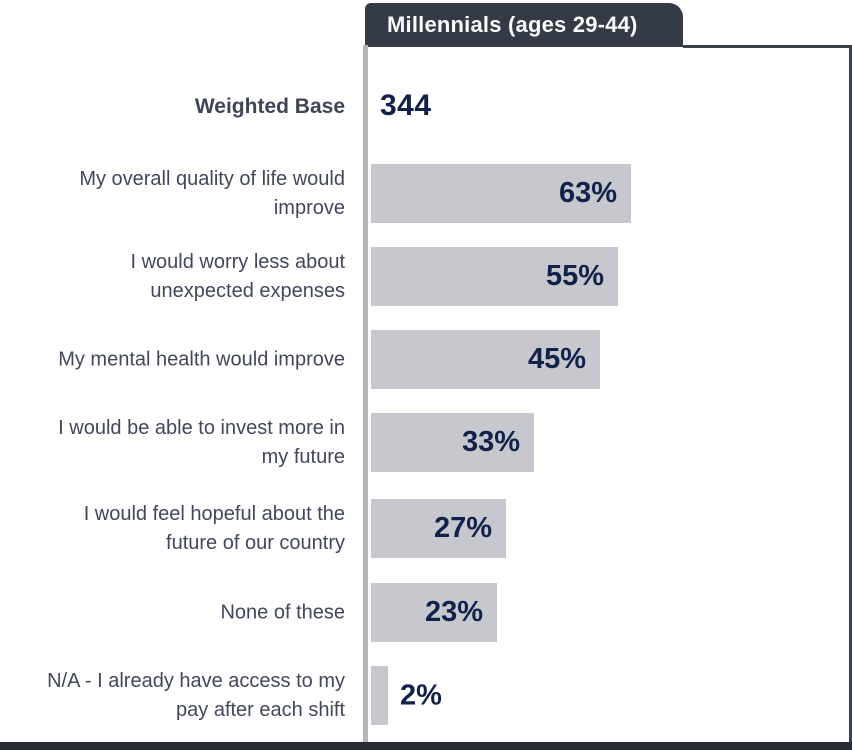  I want to click on weighted-base-value: 344, so click(406, 105).